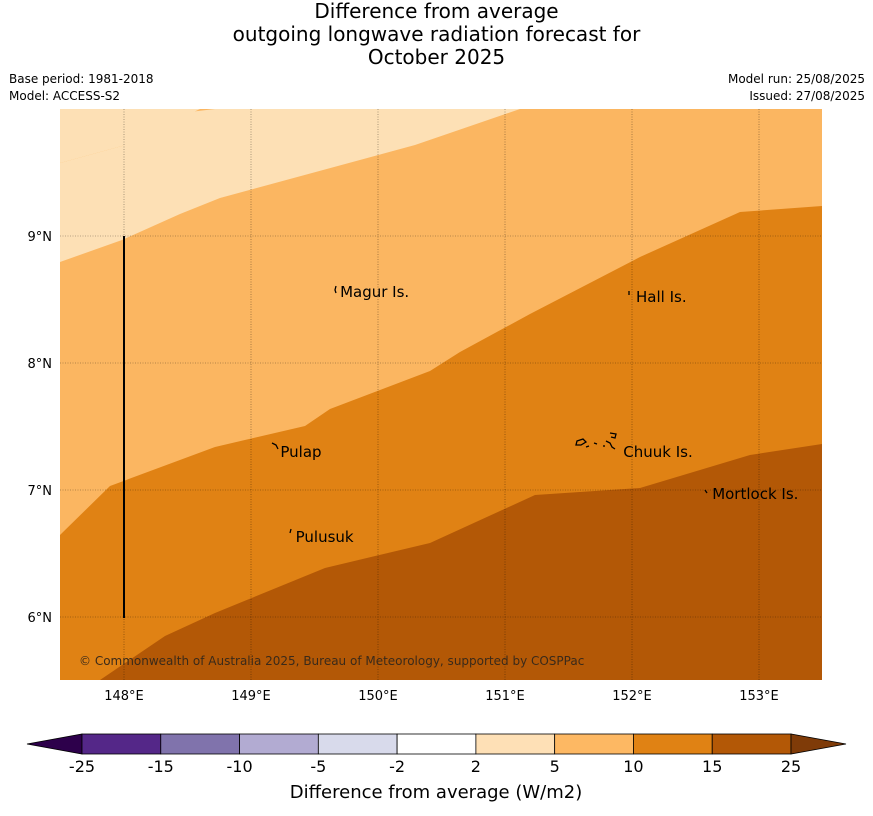  I want to click on meta-left: Base period: 1981-2018 Model: ACCESS-S2, so click(81, 88).